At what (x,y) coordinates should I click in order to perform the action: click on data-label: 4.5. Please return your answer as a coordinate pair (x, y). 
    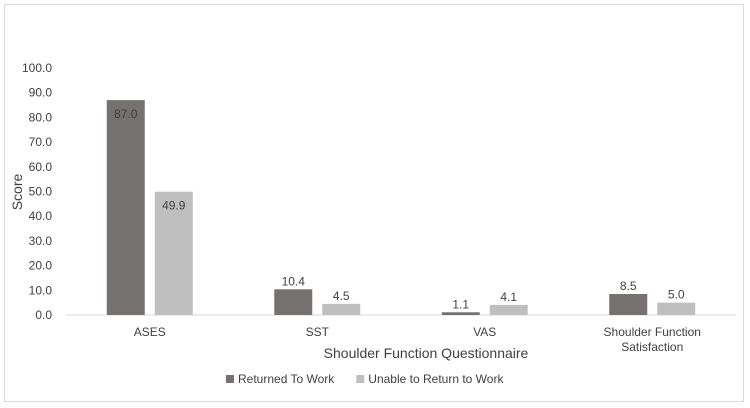
    Looking at the image, I should click on (341, 296).